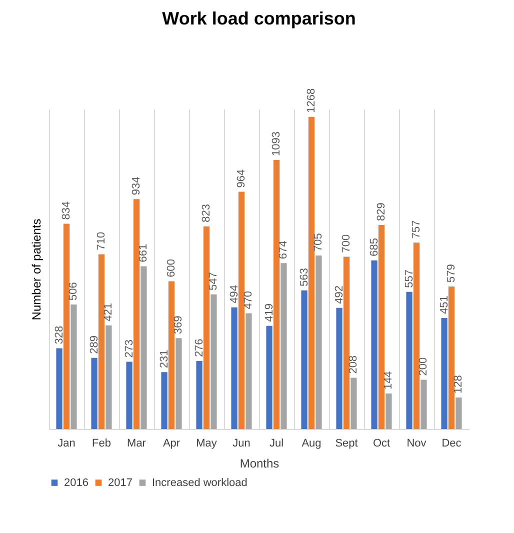 The height and width of the screenshot is (533, 514). I want to click on x-tick-label: May, so click(207, 444).